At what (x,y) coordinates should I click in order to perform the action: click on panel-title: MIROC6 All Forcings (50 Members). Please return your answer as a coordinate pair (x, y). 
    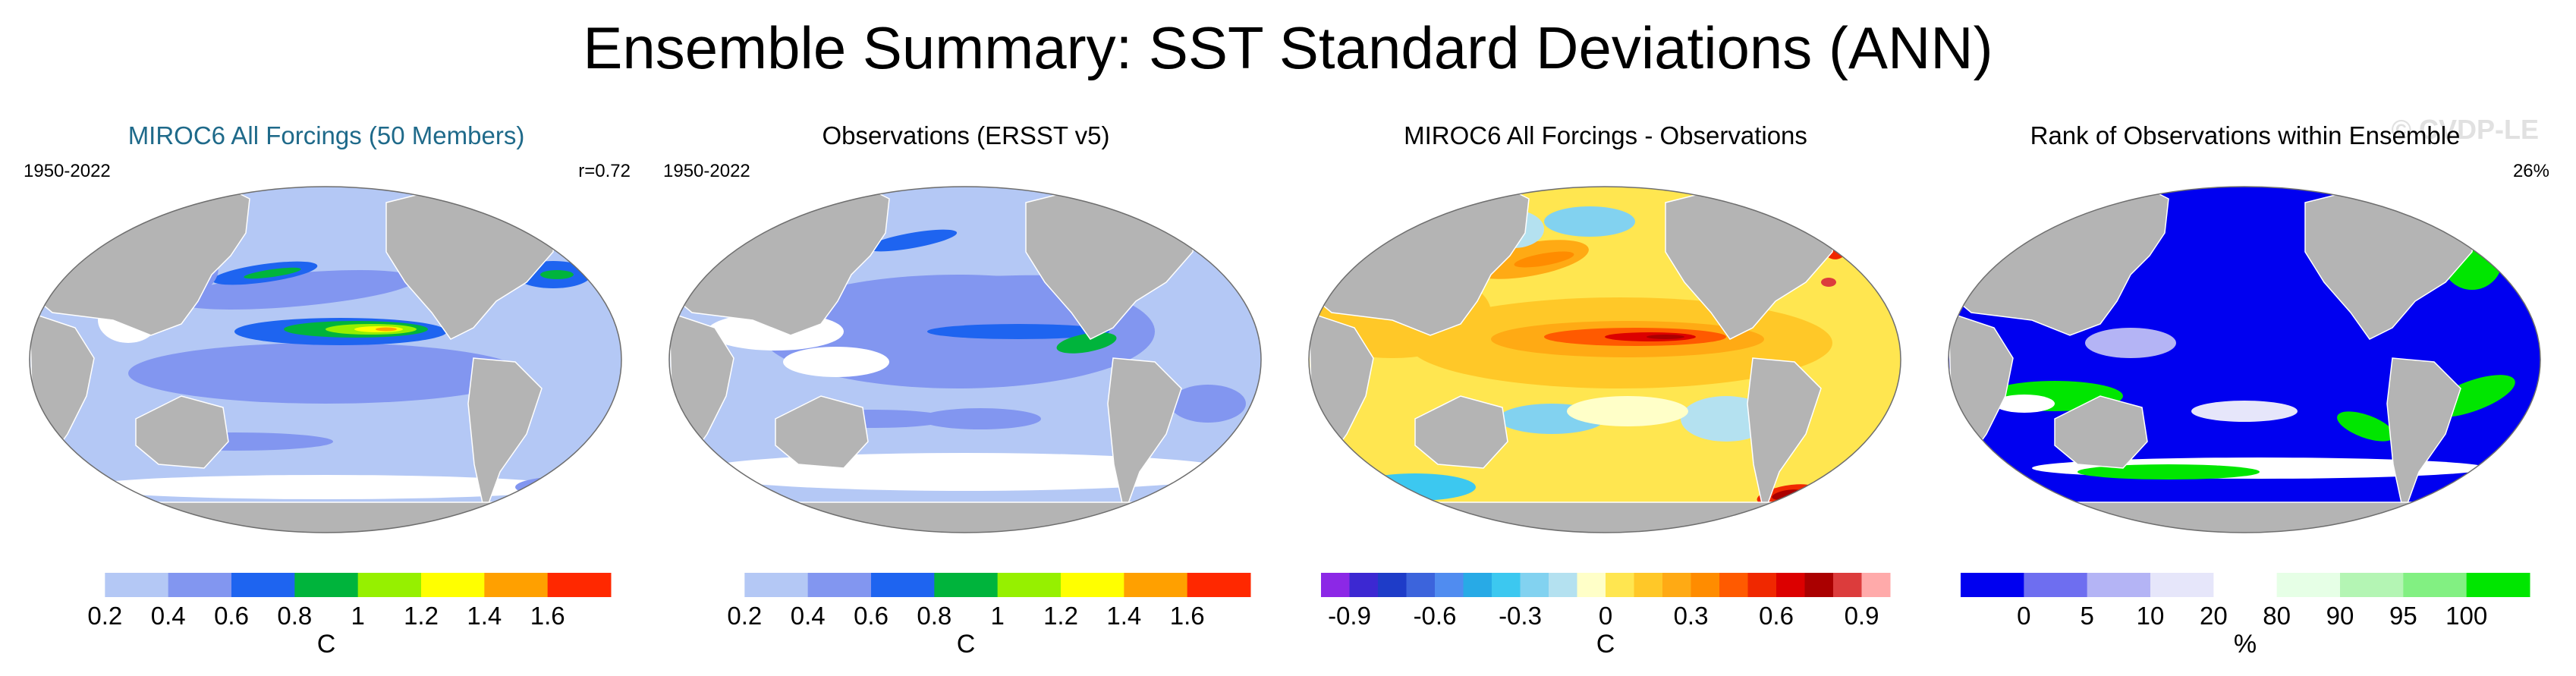
    Looking at the image, I should click on (326, 135).